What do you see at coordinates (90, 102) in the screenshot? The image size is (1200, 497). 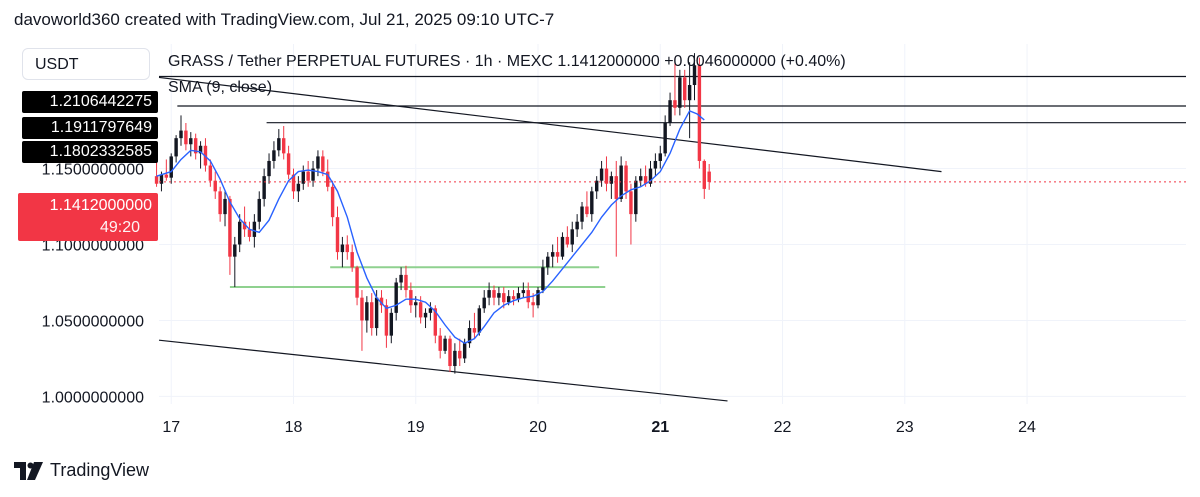 I see `level-label-1: 1.2106442275` at bounding box center [90, 102].